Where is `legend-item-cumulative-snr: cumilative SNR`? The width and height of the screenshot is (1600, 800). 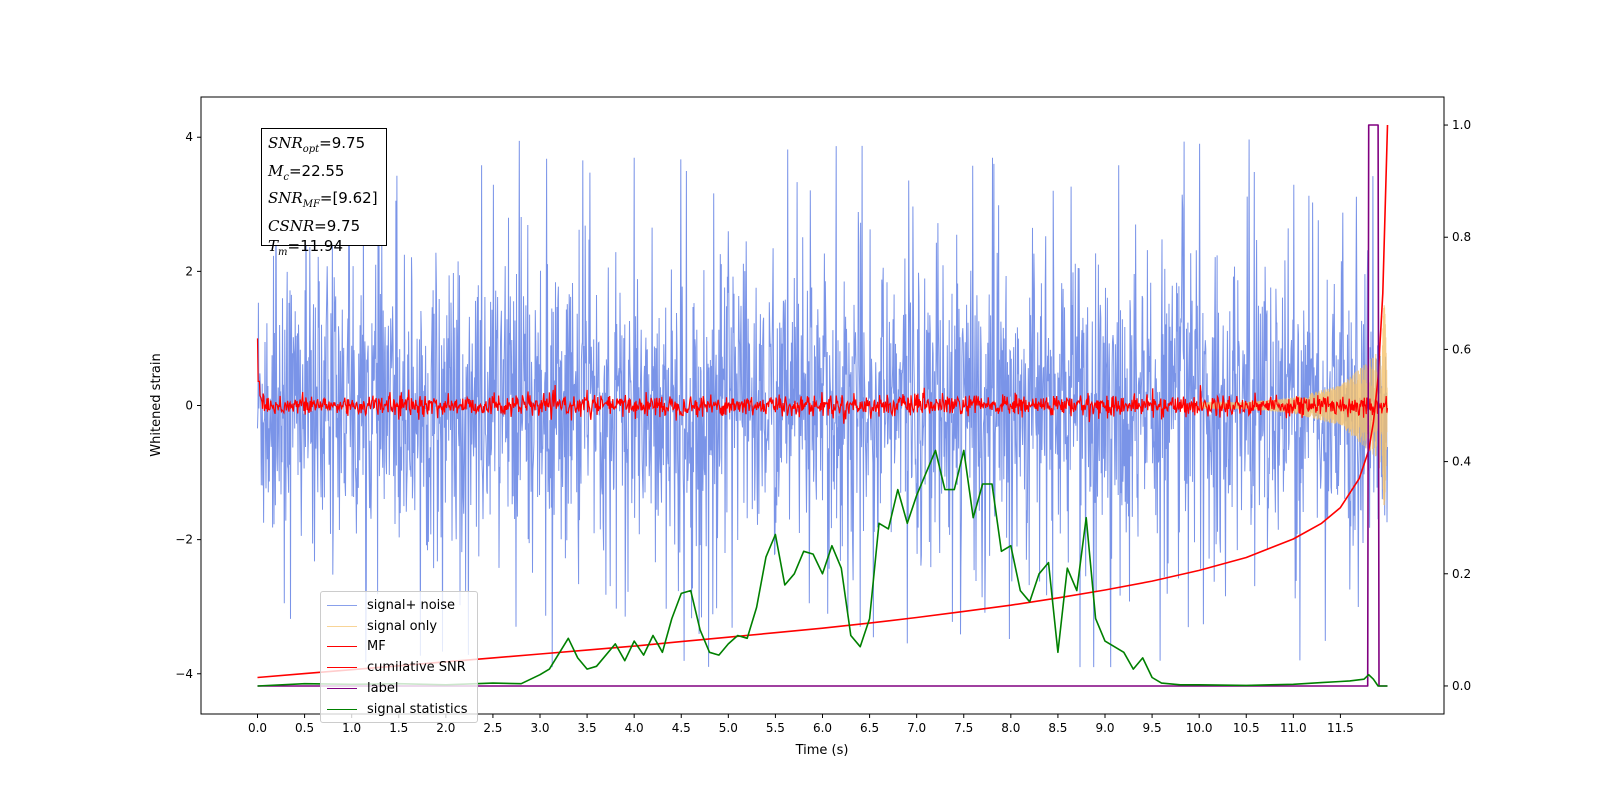
legend-item-cumulative-snr: cumilative SNR is located at coordinates (402, 667).